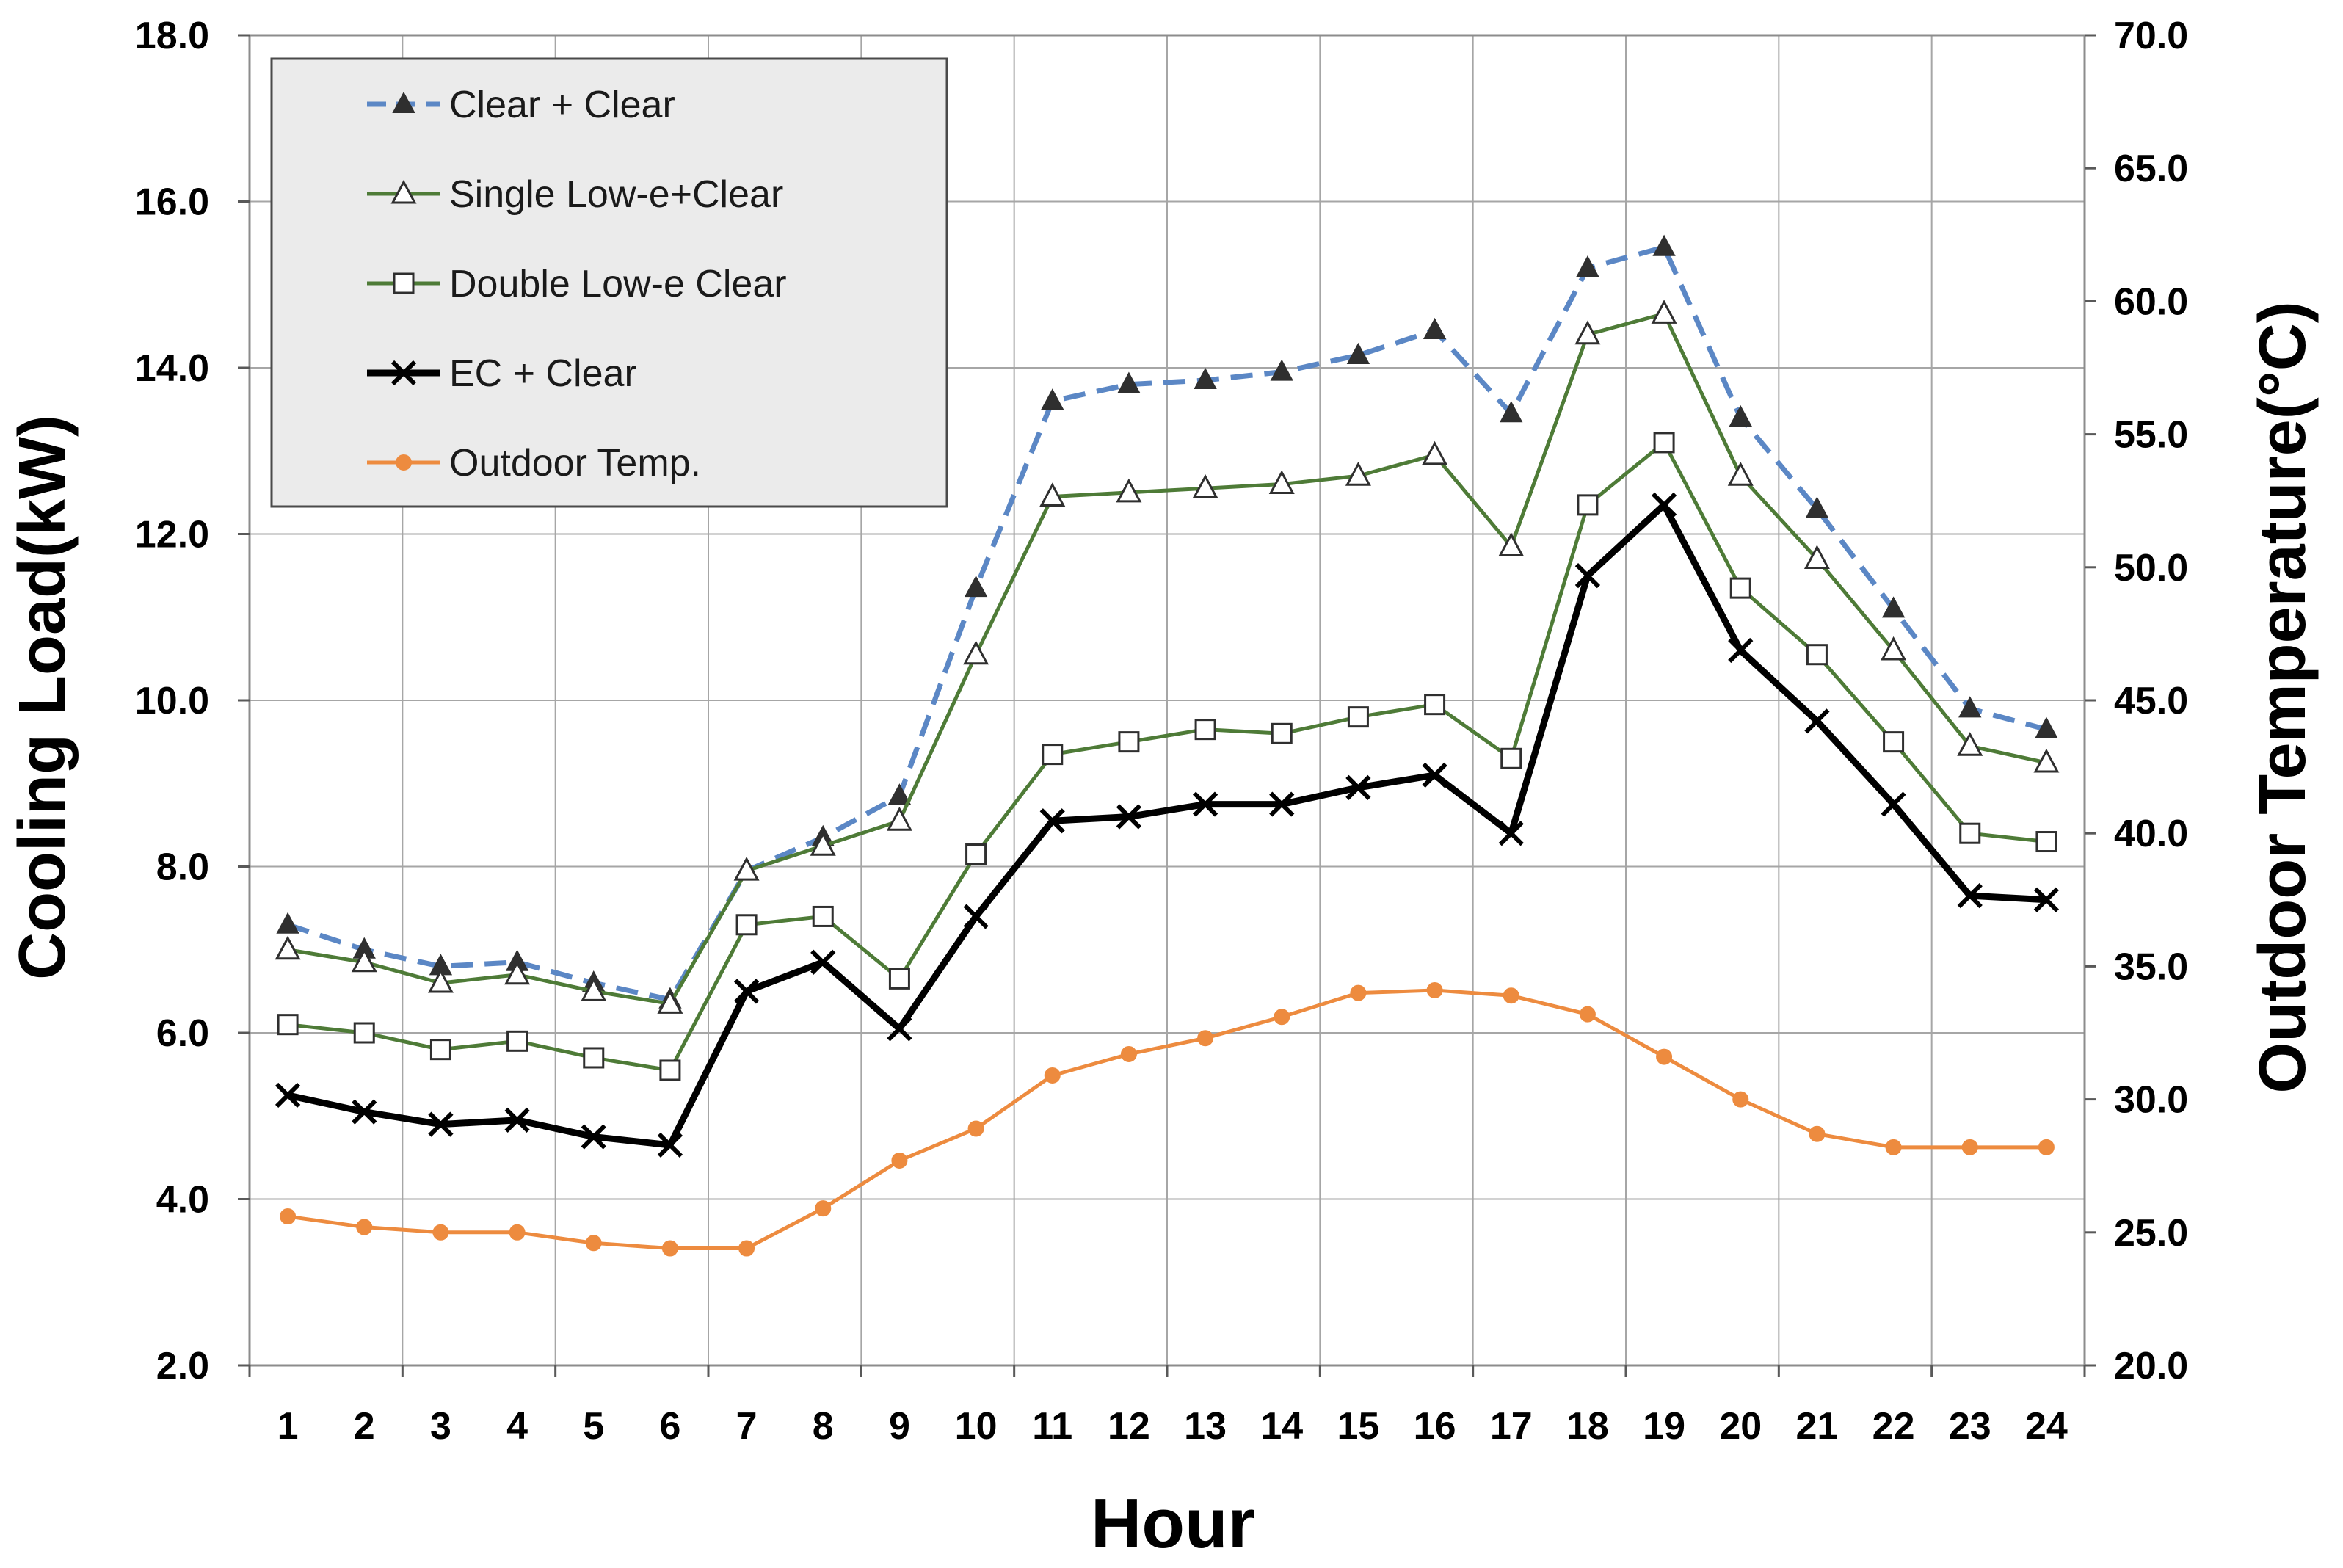 The image size is (2343, 1568). I want to click on x-tick-label: 10, so click(977, 1426).